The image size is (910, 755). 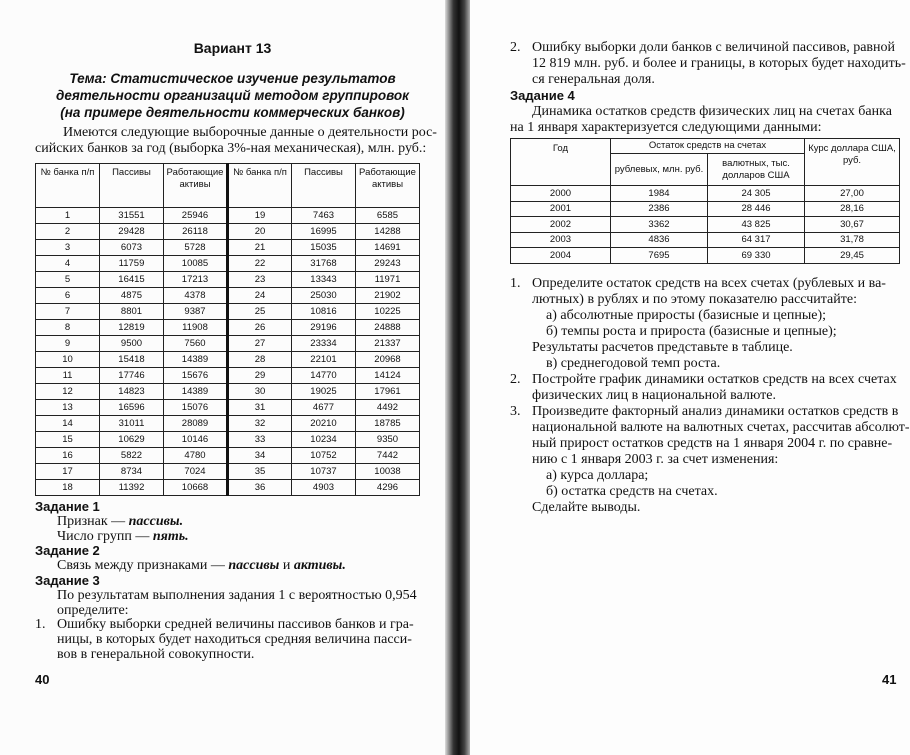 I want to click on table-cell: 13343, so click(x=323, y=279).